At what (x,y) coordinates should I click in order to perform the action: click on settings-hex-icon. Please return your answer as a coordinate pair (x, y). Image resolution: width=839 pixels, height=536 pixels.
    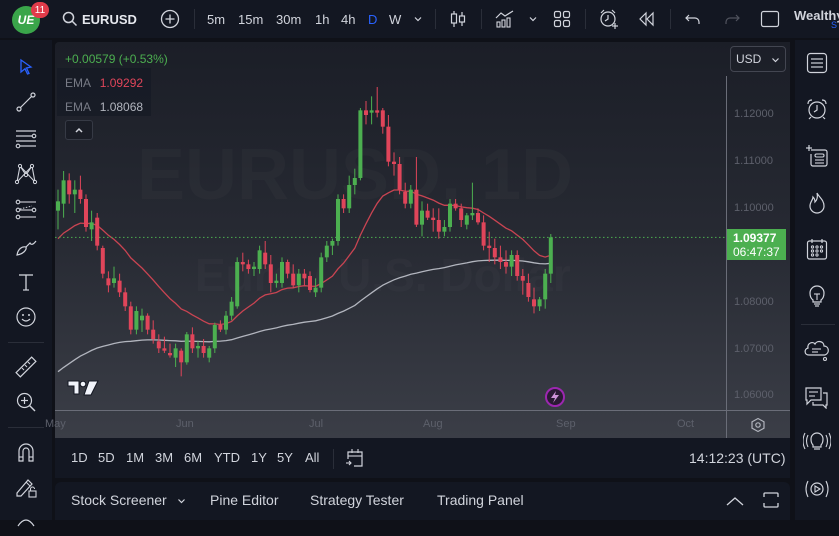
    Looking at the image, I should click on (758, 425).